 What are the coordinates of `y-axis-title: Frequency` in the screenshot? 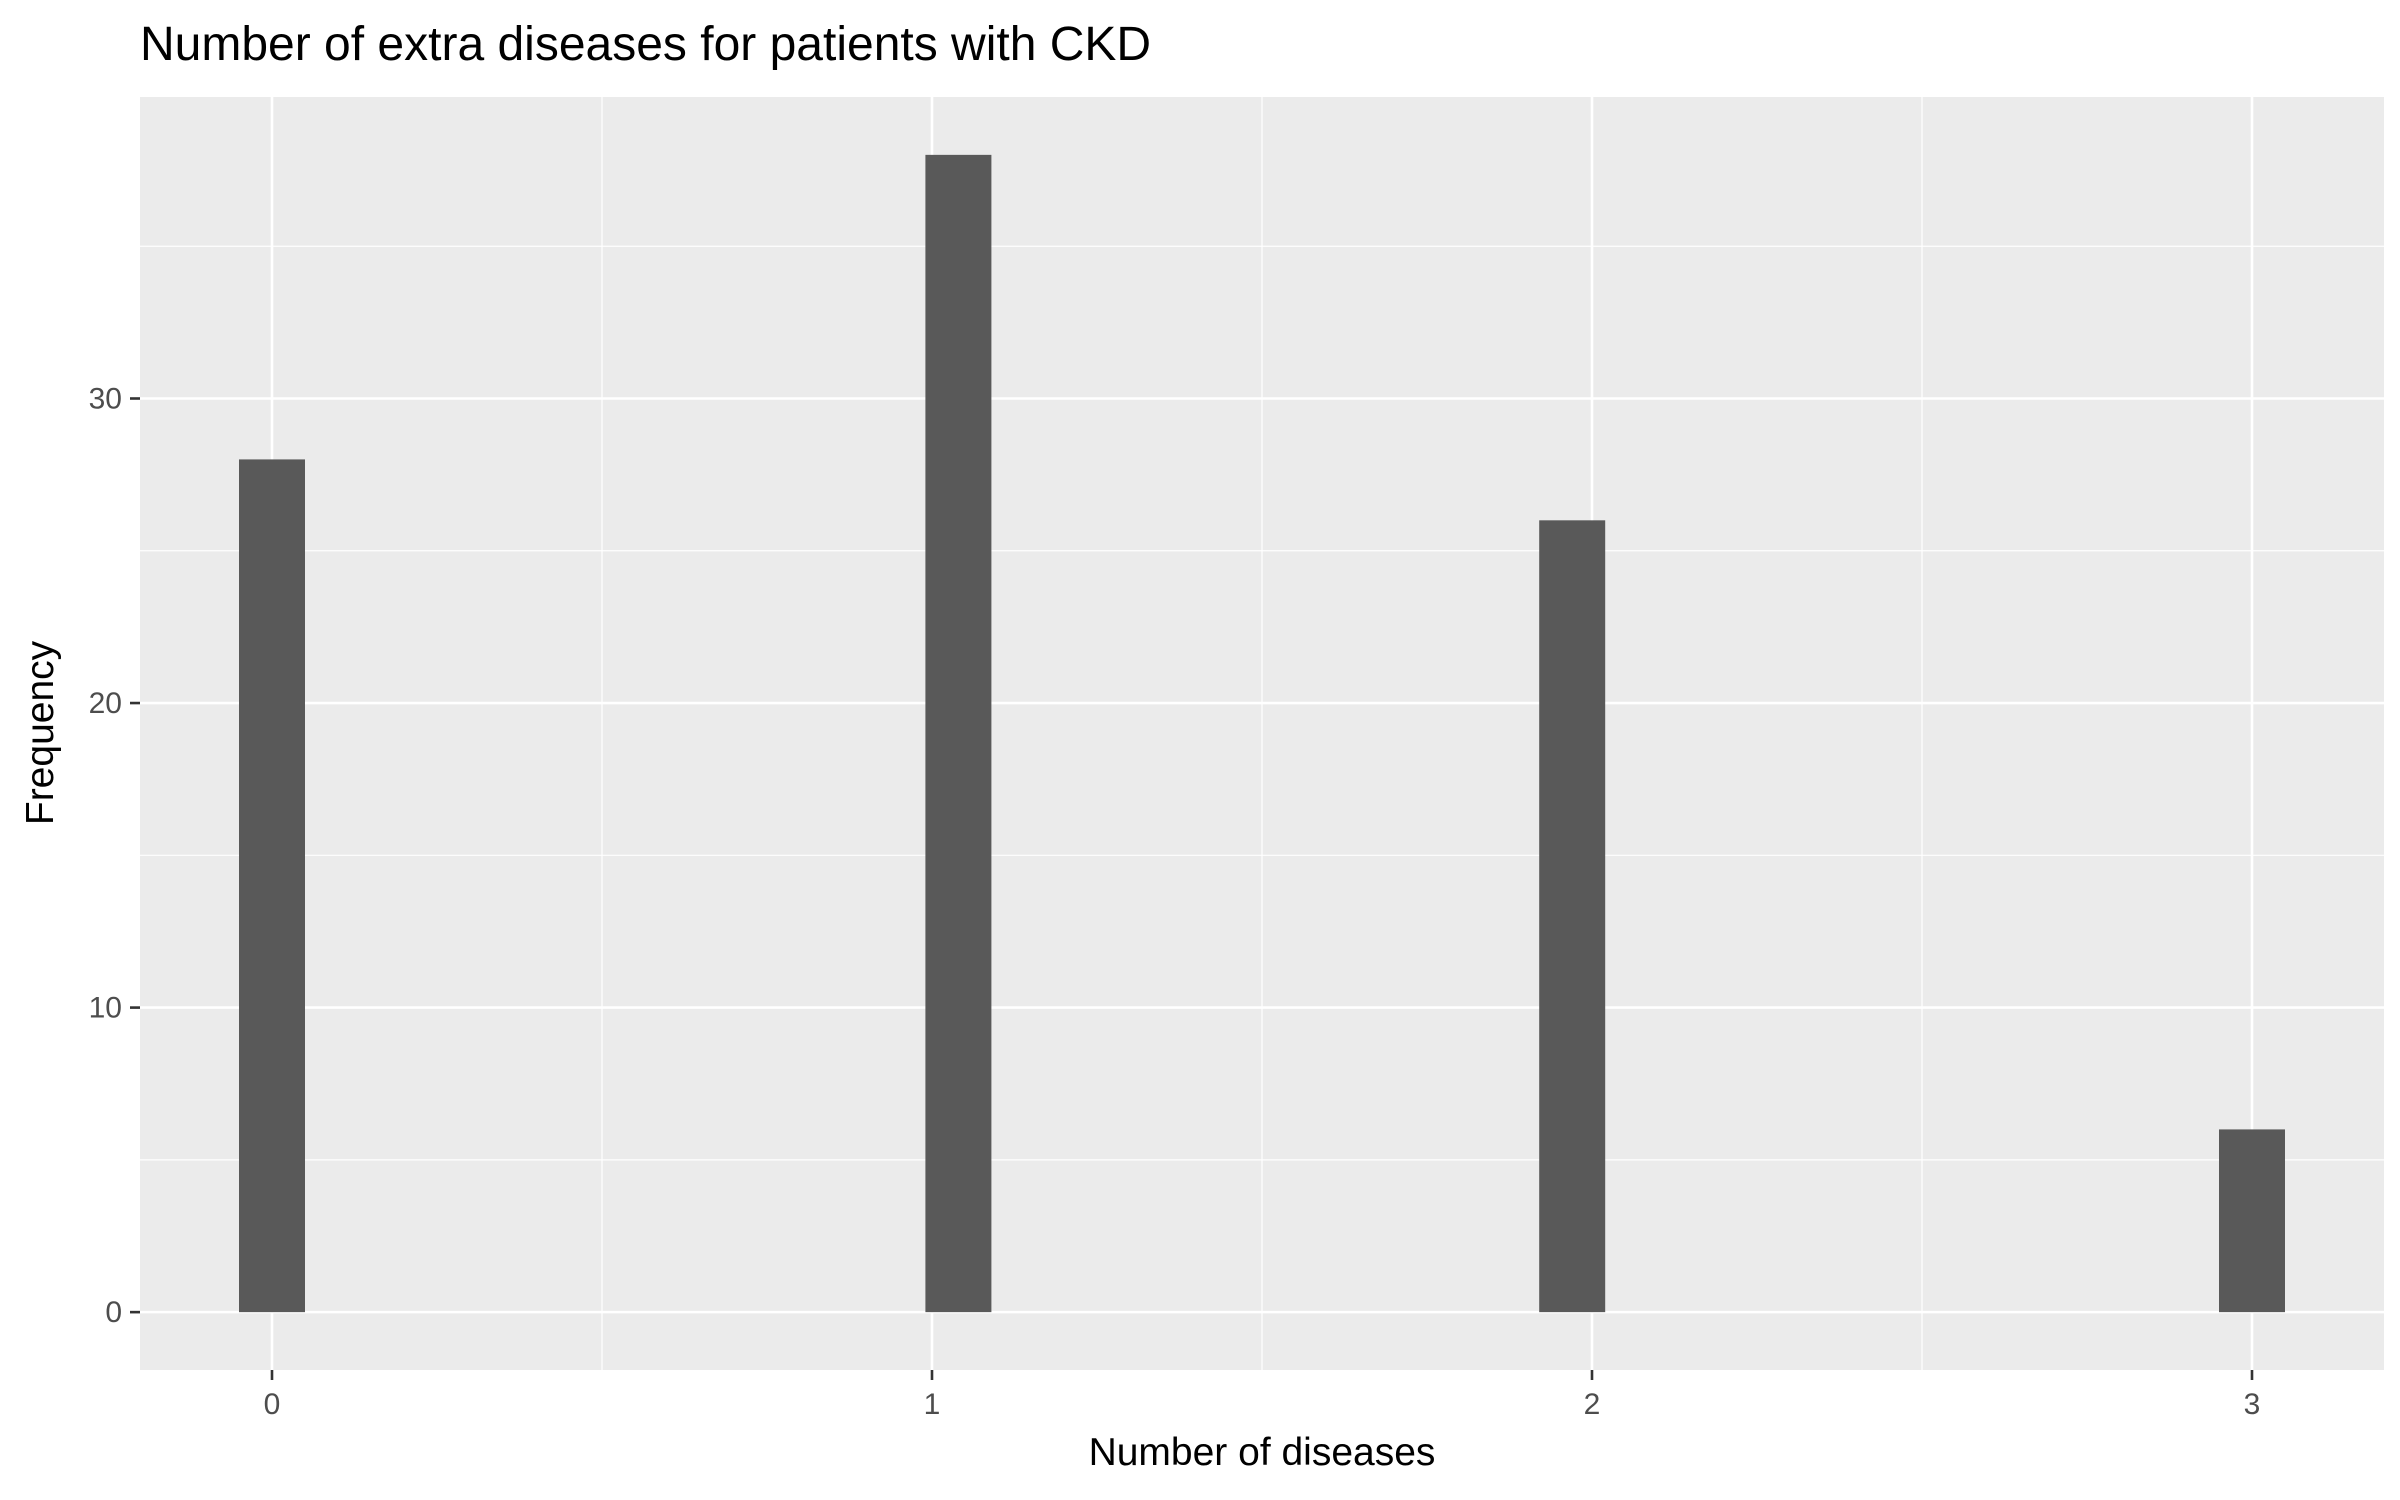 It's located at (40, 732).